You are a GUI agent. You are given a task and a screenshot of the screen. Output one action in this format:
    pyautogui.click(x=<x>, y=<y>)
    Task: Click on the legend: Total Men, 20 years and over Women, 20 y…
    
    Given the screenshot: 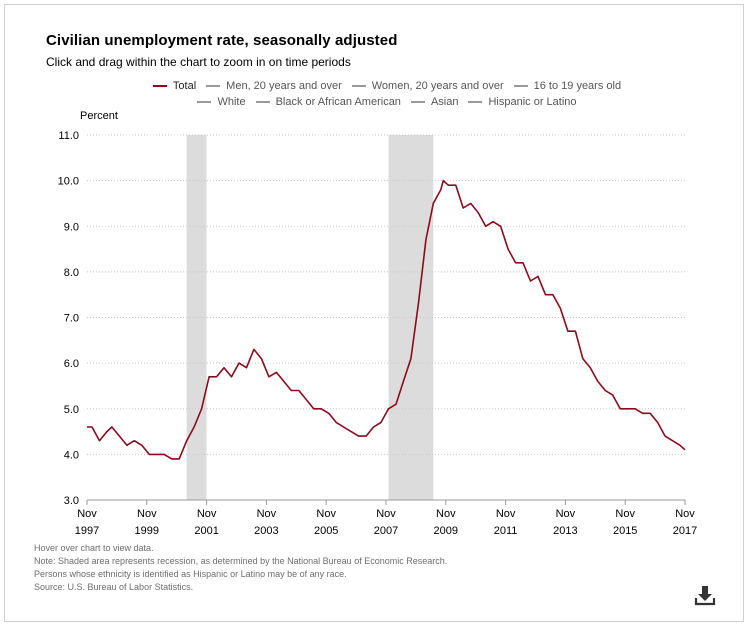 What is the action you would take?
    pyautogui.click(x=392, y=94)
    